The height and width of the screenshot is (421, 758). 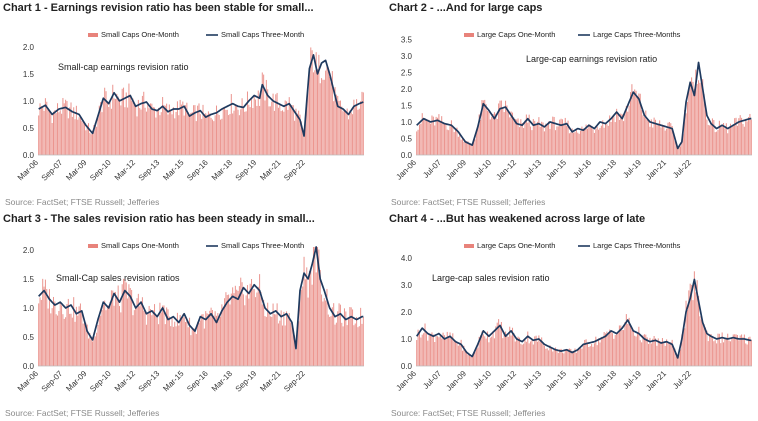 I want to click on y-tick-label: 0.0, so click(x=29, y=155).